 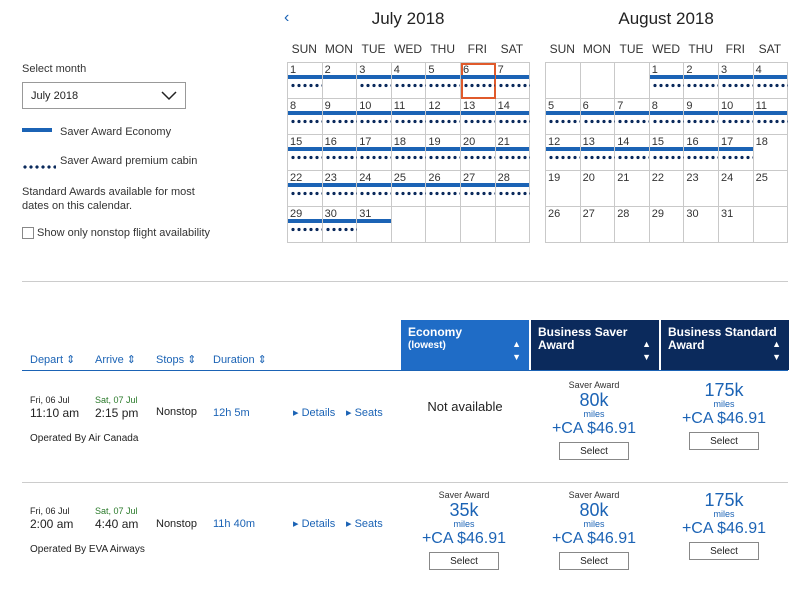 What do you see at coordinates (240, 360) in the screenshot?
I see `sort-duration: Duration ⇕` at bounding box center [240, 360].